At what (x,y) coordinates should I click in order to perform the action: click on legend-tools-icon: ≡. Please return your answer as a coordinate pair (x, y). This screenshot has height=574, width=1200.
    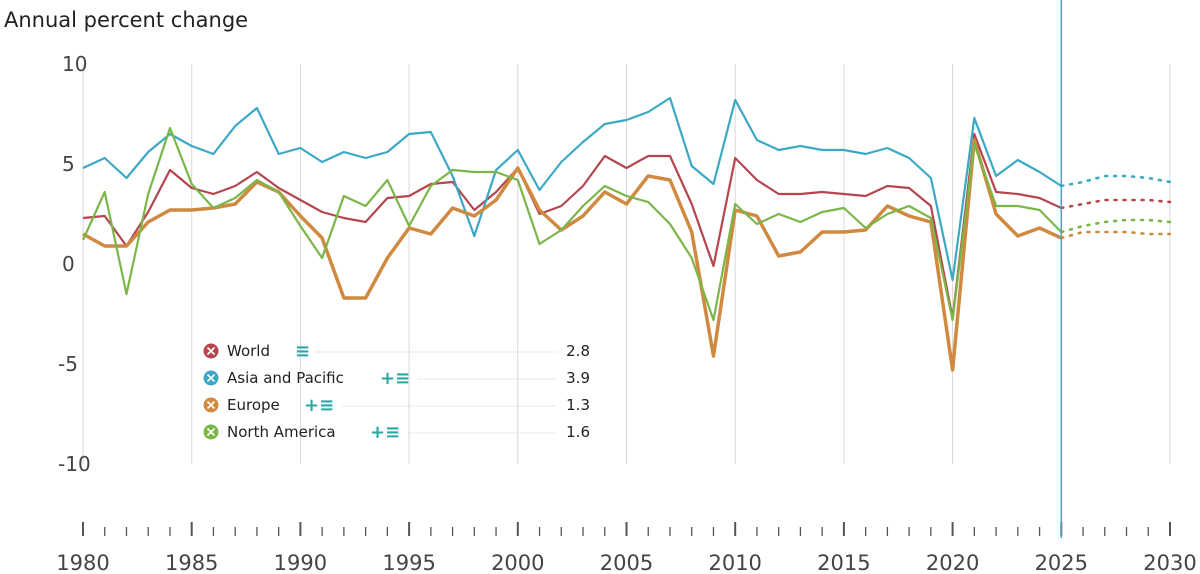
    Looking at the image, I should click on (302, 351).